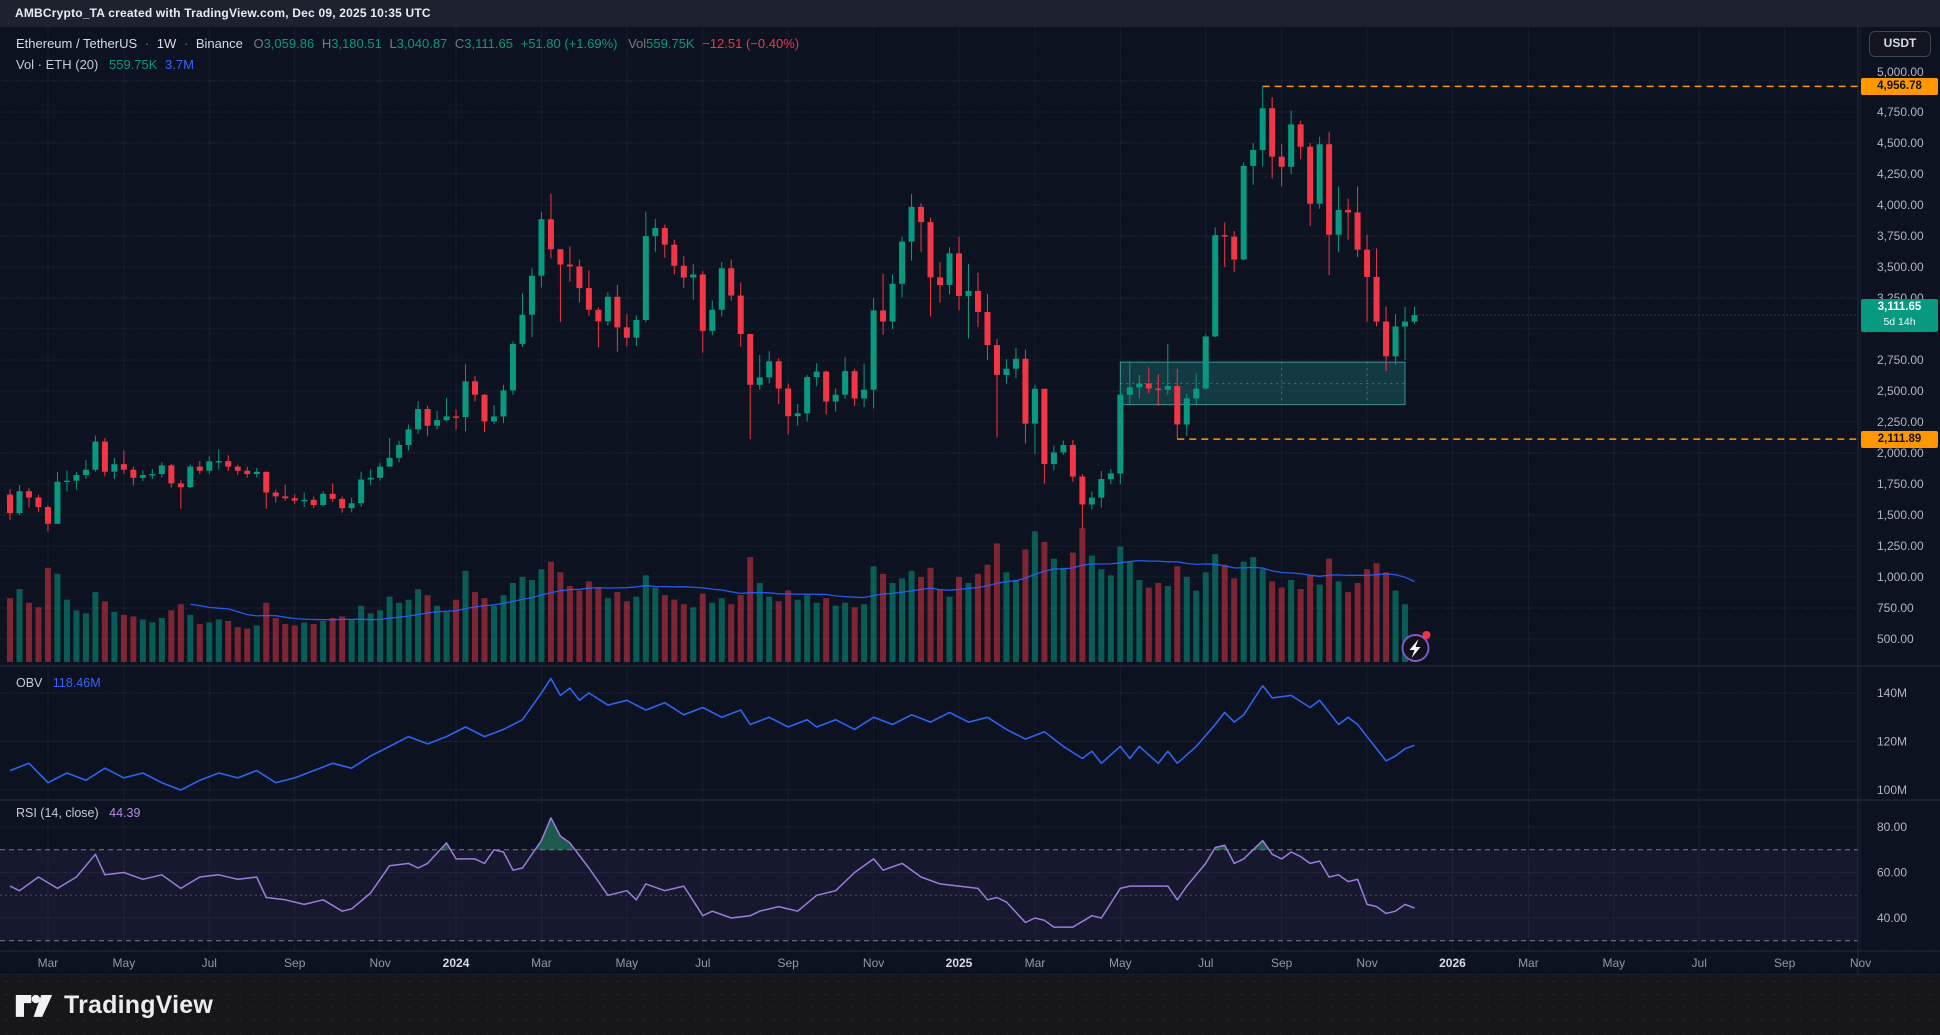 The height and width of the screenshot is (1035, 1940). Describe the element at coordinates (1892, 693) in the screenshot. I see `obv-tick-label: 140M` at that location.